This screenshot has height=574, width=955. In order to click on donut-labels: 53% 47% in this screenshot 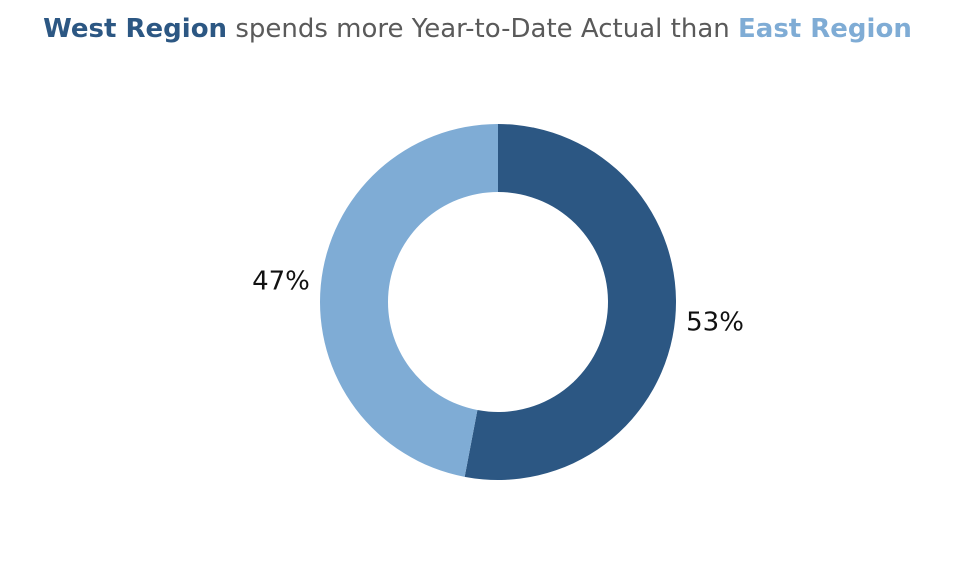, I will do `click(498, 301)`.